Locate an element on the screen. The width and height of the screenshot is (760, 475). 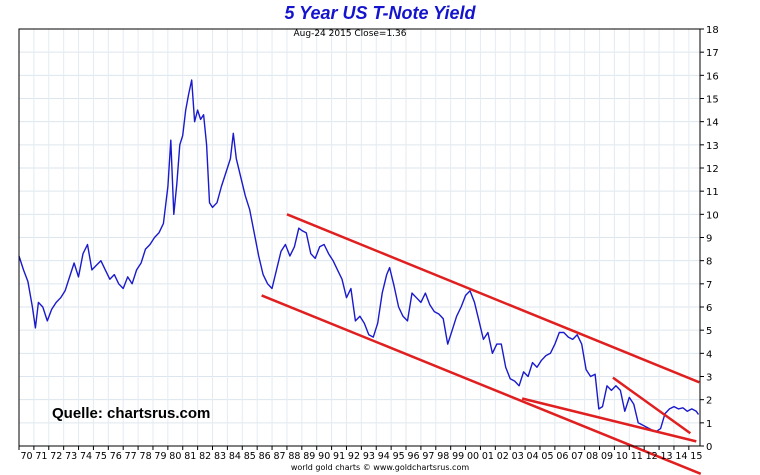
y-tick-label: 13 is located at coordinates (712, 146).